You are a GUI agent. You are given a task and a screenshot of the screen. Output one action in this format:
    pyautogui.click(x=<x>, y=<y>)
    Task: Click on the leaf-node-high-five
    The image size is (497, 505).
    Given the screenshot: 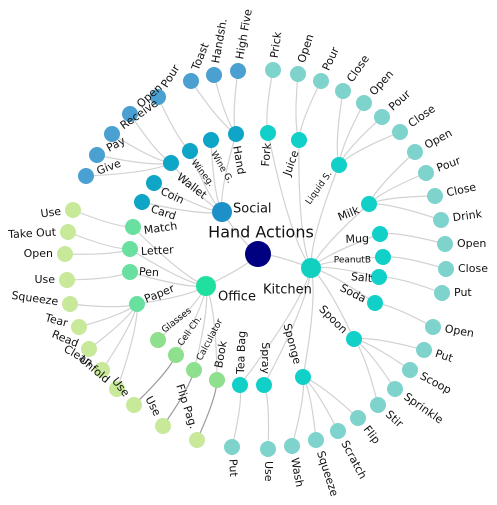 What is the action you would take?
    pyautogui.click(x=238, y=71)
    